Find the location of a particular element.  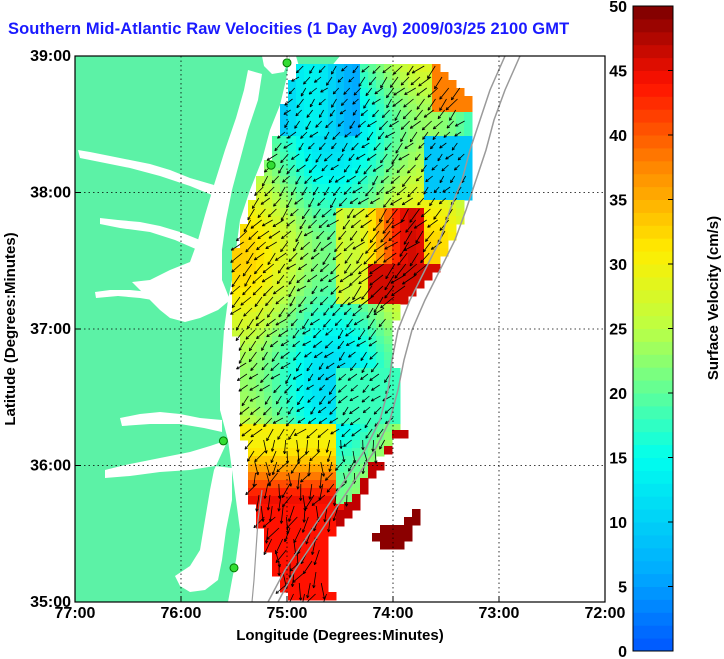

chesapeake-bay is located at coordinates (197, 196).